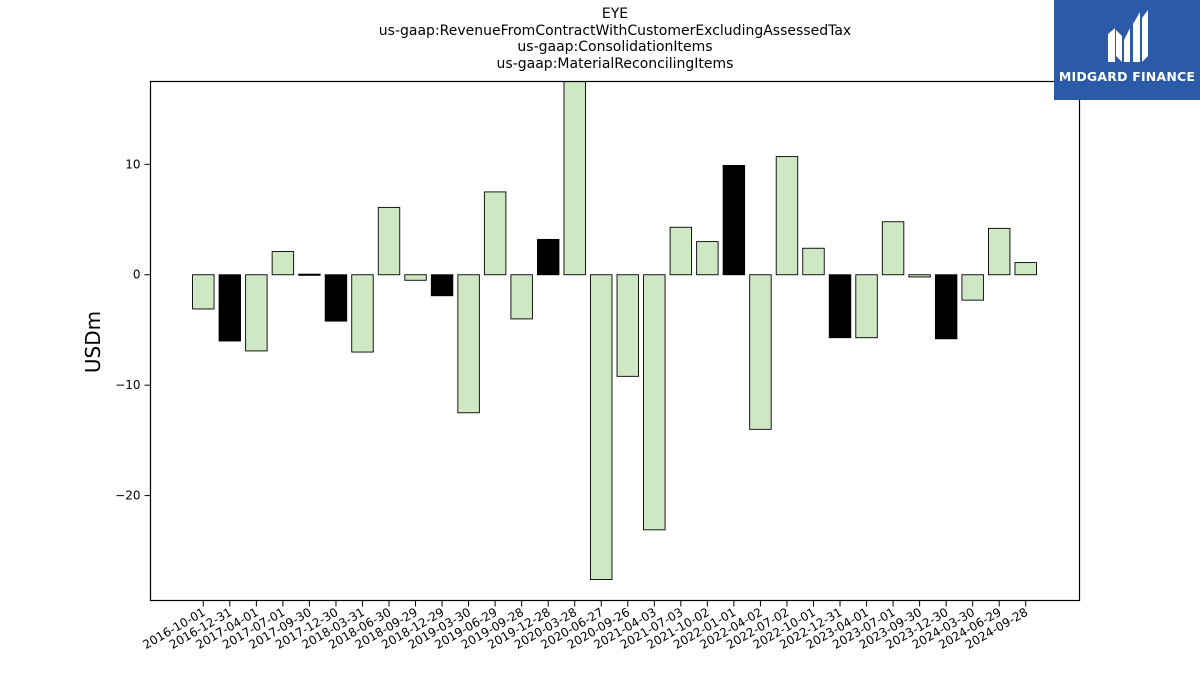 The height and width of the screenshot is (675, 1200). I want to click on y-tick-label: 0, so click(137, 275).